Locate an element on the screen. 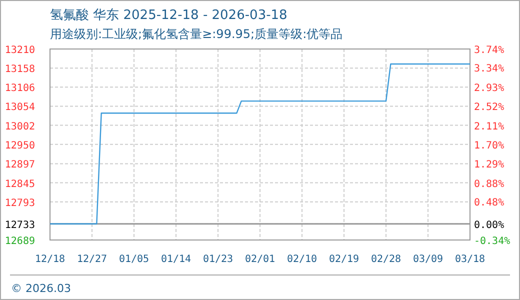 The width and height of the screenshot is (520, 300). y2-tick-label: 0.88% is located at coordinates (489, 184).